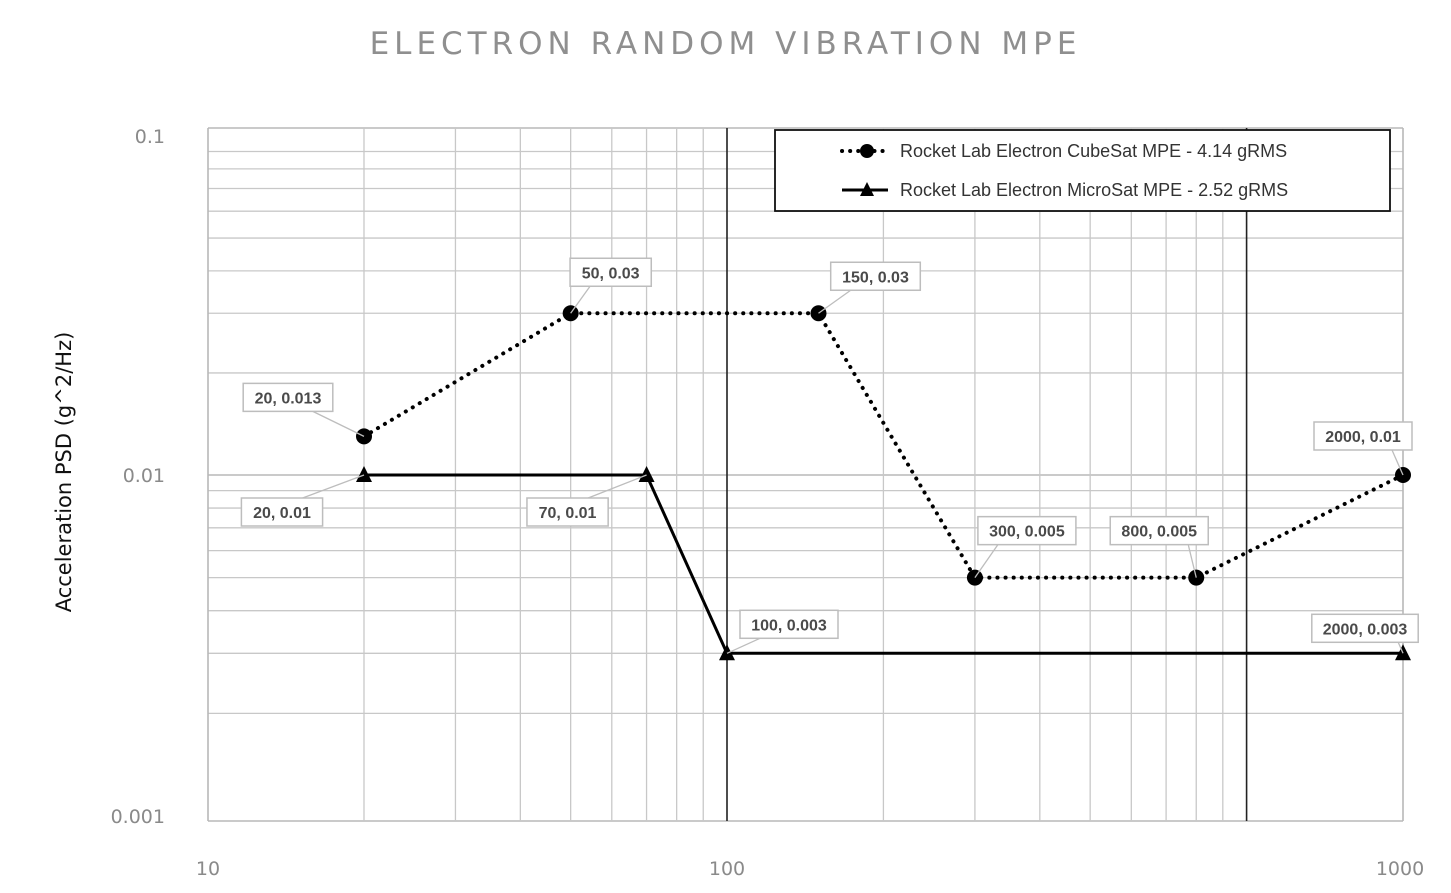  I want to click on y-tick-label: 0.01, so click(144, 476).